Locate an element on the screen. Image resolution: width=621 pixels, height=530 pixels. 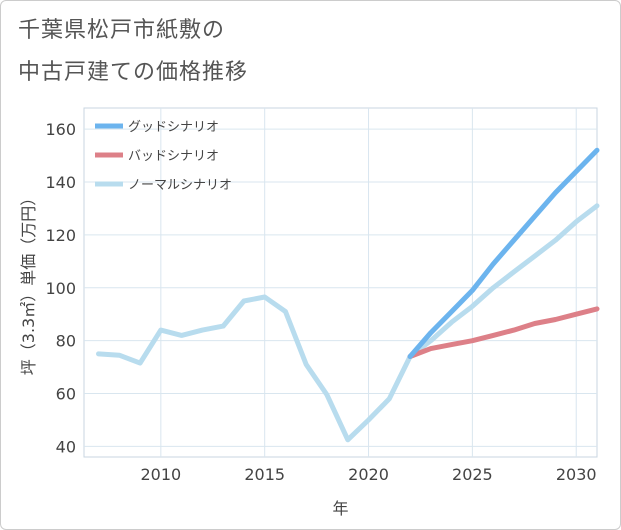
y-tick-label: 60 is located at coordinates (66, 394).